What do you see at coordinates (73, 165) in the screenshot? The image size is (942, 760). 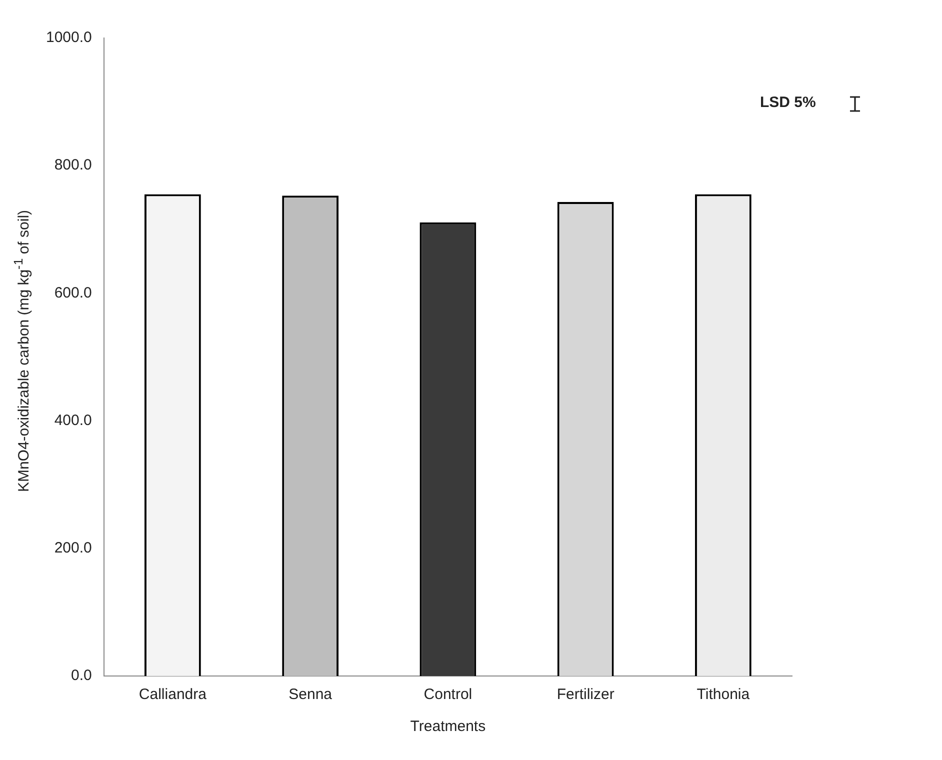 I see `y-tick-label: 800.0` at bounding box center [73, 165].